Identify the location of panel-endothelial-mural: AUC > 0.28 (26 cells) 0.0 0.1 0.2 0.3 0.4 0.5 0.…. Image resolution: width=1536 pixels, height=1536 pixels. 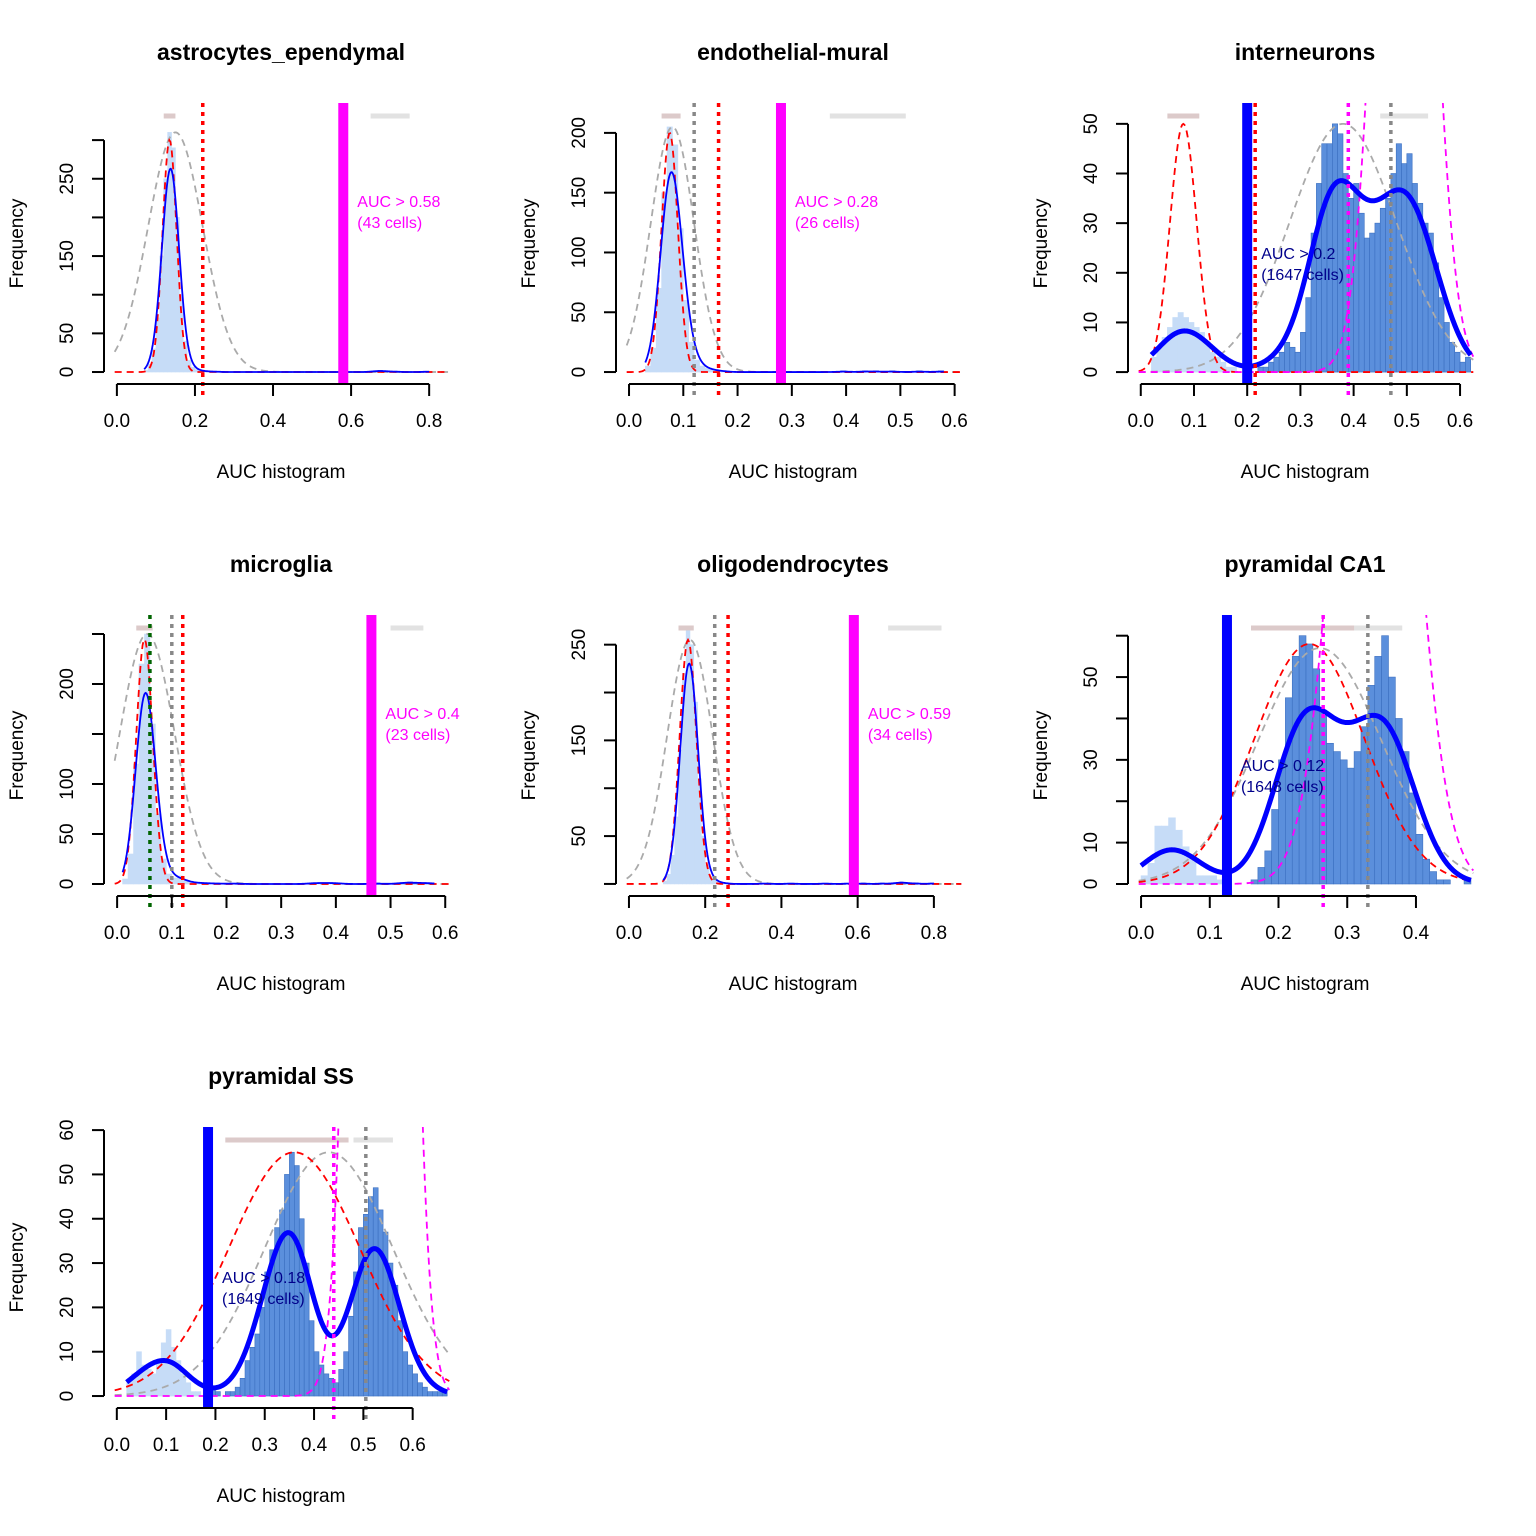
(743, 261).